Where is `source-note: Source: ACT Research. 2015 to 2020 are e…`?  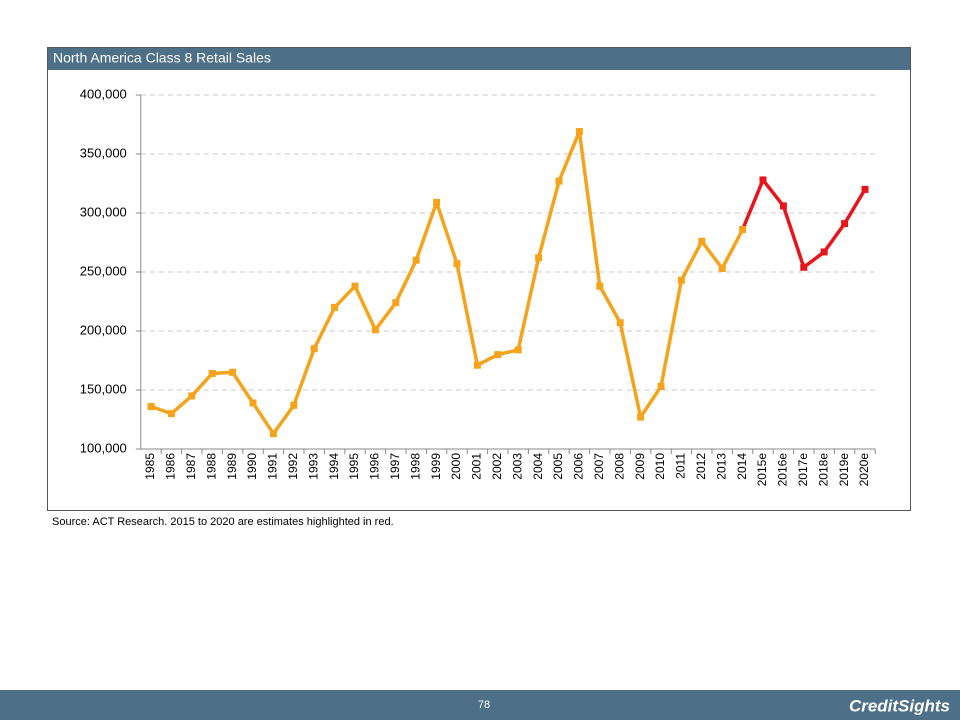
source-note: Source: ACT Research. 2015 to 2020 are e… is located at coordinates (223, 522).